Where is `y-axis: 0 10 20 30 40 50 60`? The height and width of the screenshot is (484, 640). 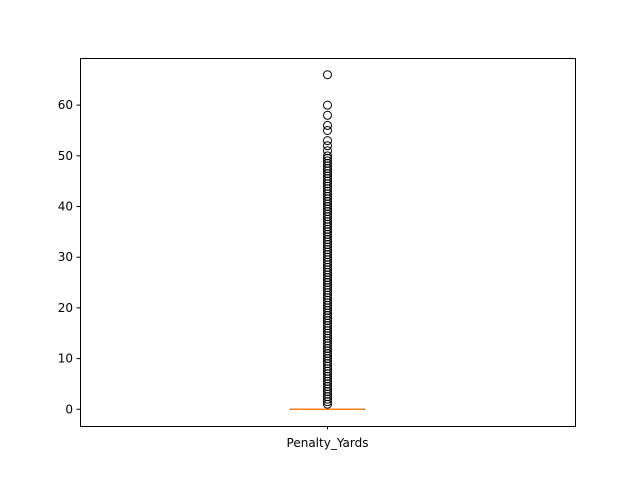
y-axis: 0 10 20 30 40 50 60 is located at coordinates (69, 257).